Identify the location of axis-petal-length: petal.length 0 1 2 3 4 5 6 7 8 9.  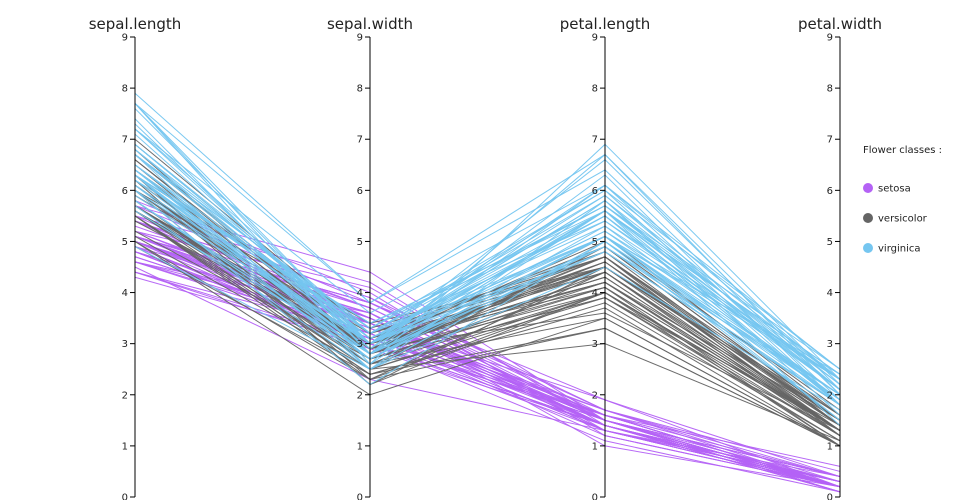
(605, 257).